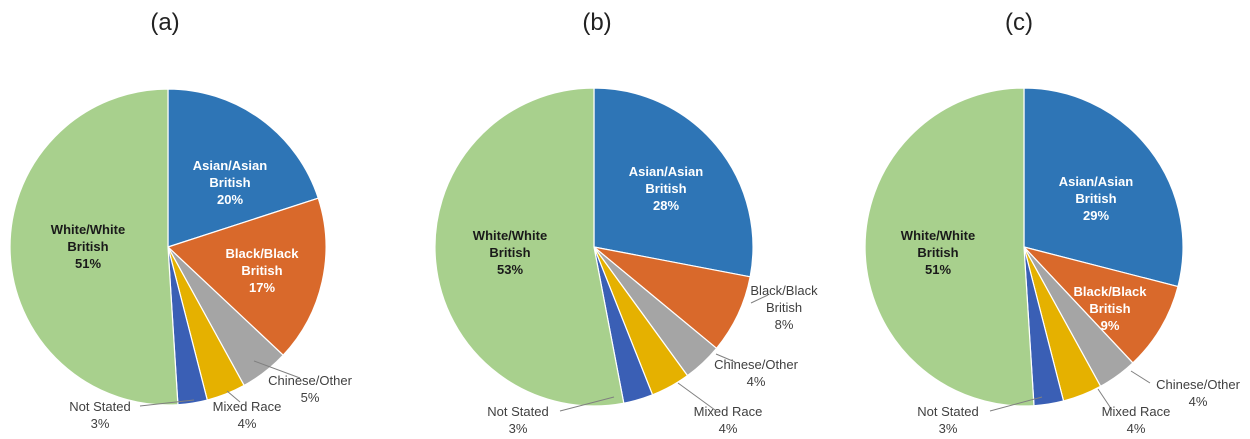 The image size is (1250, 439). Describe the element at coordinates (1096, 198) in the screenshot. I see `data-label-c-asian-asian-british: Asian/Asian British 29%` at that location.